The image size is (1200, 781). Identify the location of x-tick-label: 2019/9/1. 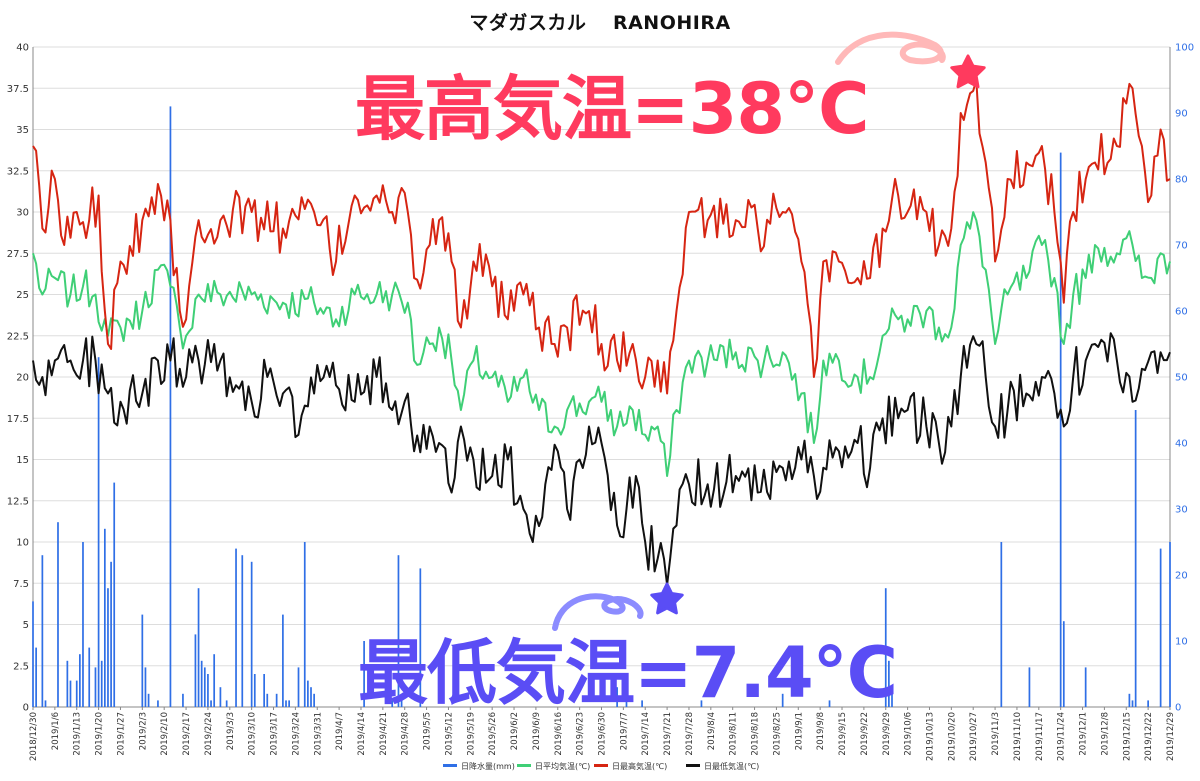
(799, 731).